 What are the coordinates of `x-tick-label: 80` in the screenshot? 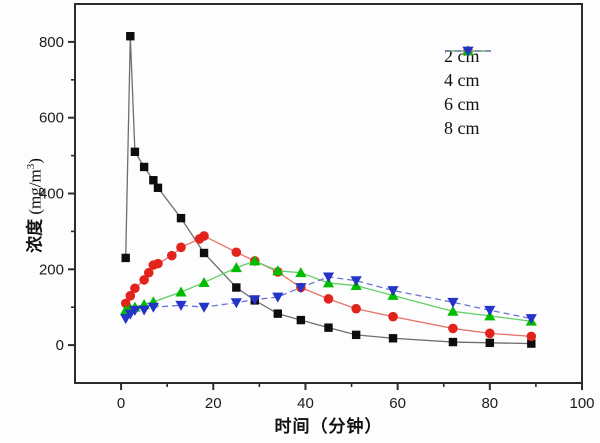 It's located at (489, 403).